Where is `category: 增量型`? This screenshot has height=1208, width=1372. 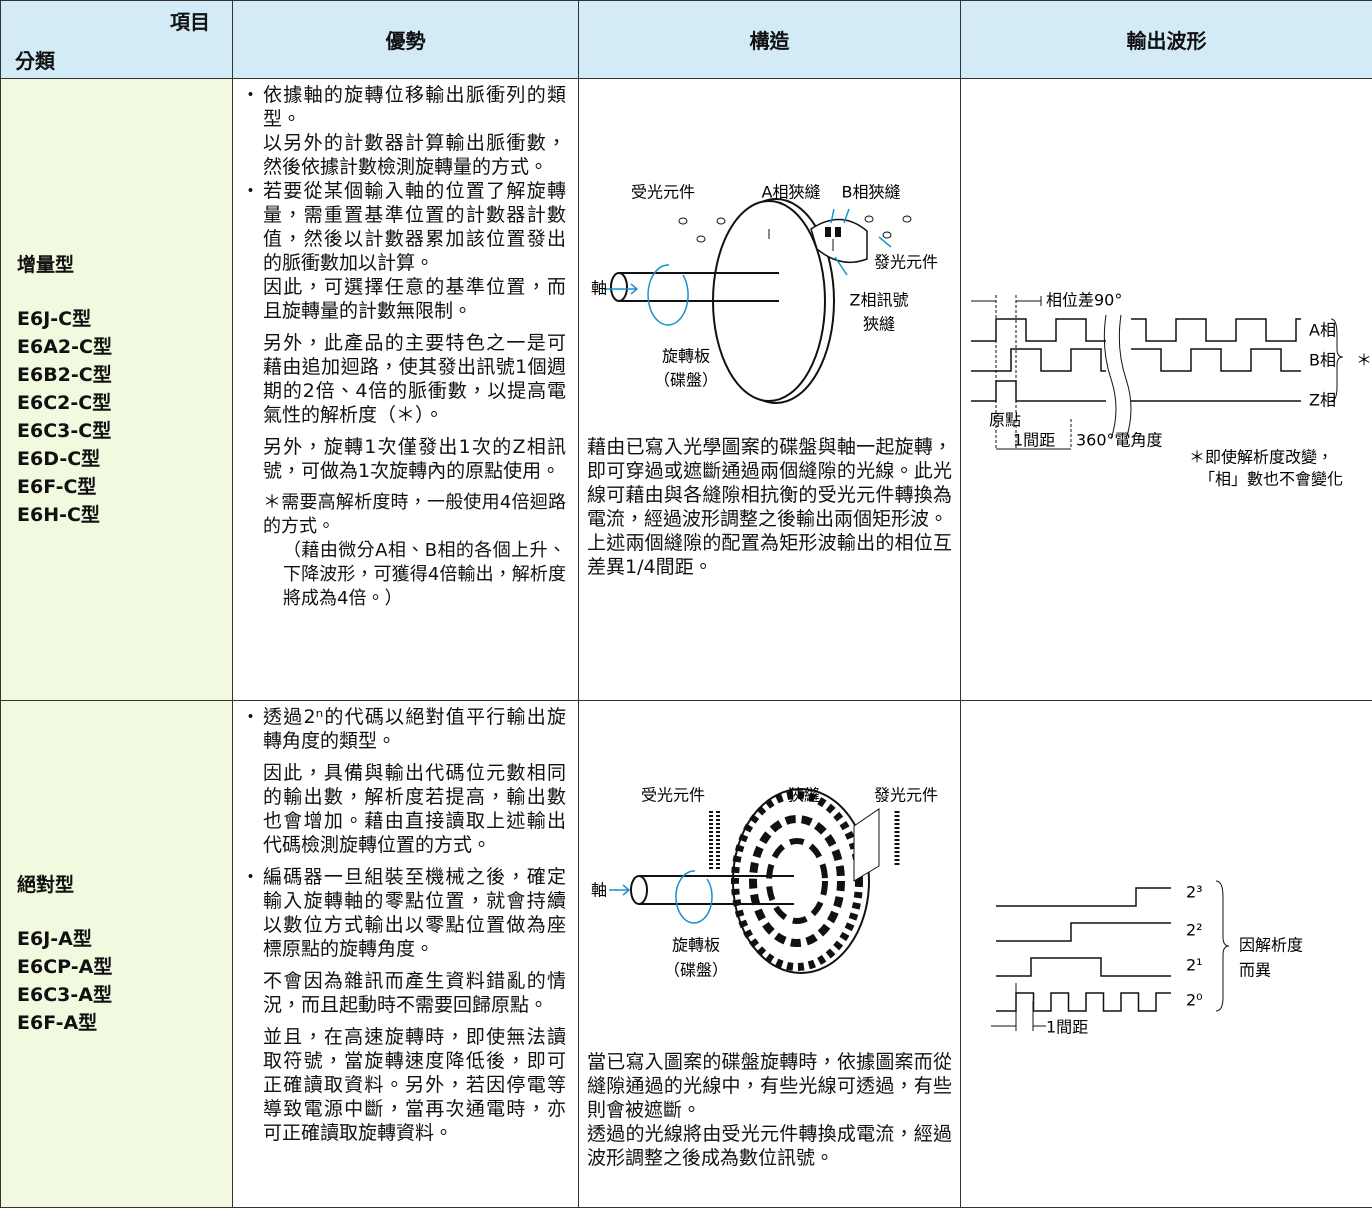 category: 增量型 is located at coordinates (124, 265).